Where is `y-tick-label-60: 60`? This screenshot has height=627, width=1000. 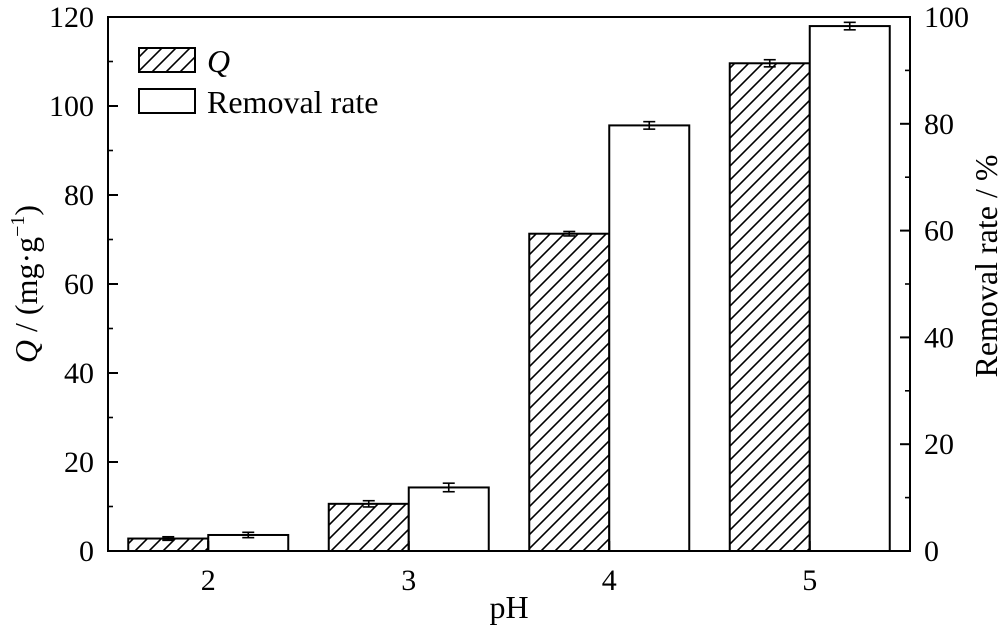
y-tick-label-60: 60 is located at coordinates (79, 284).